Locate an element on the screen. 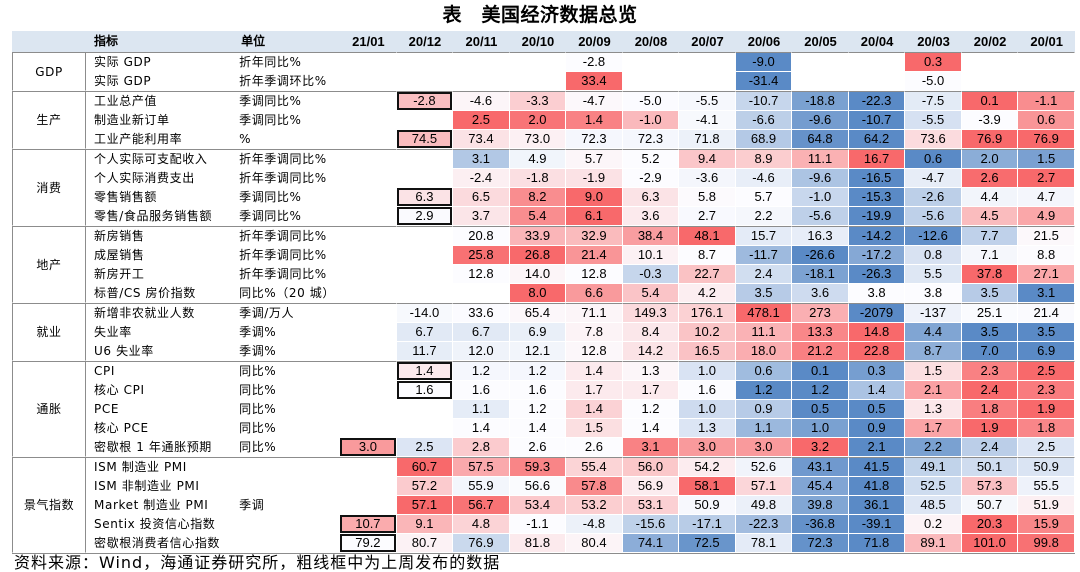  value-cell-r6-4-c4: 80.4 is located at coordinates (594, 543).